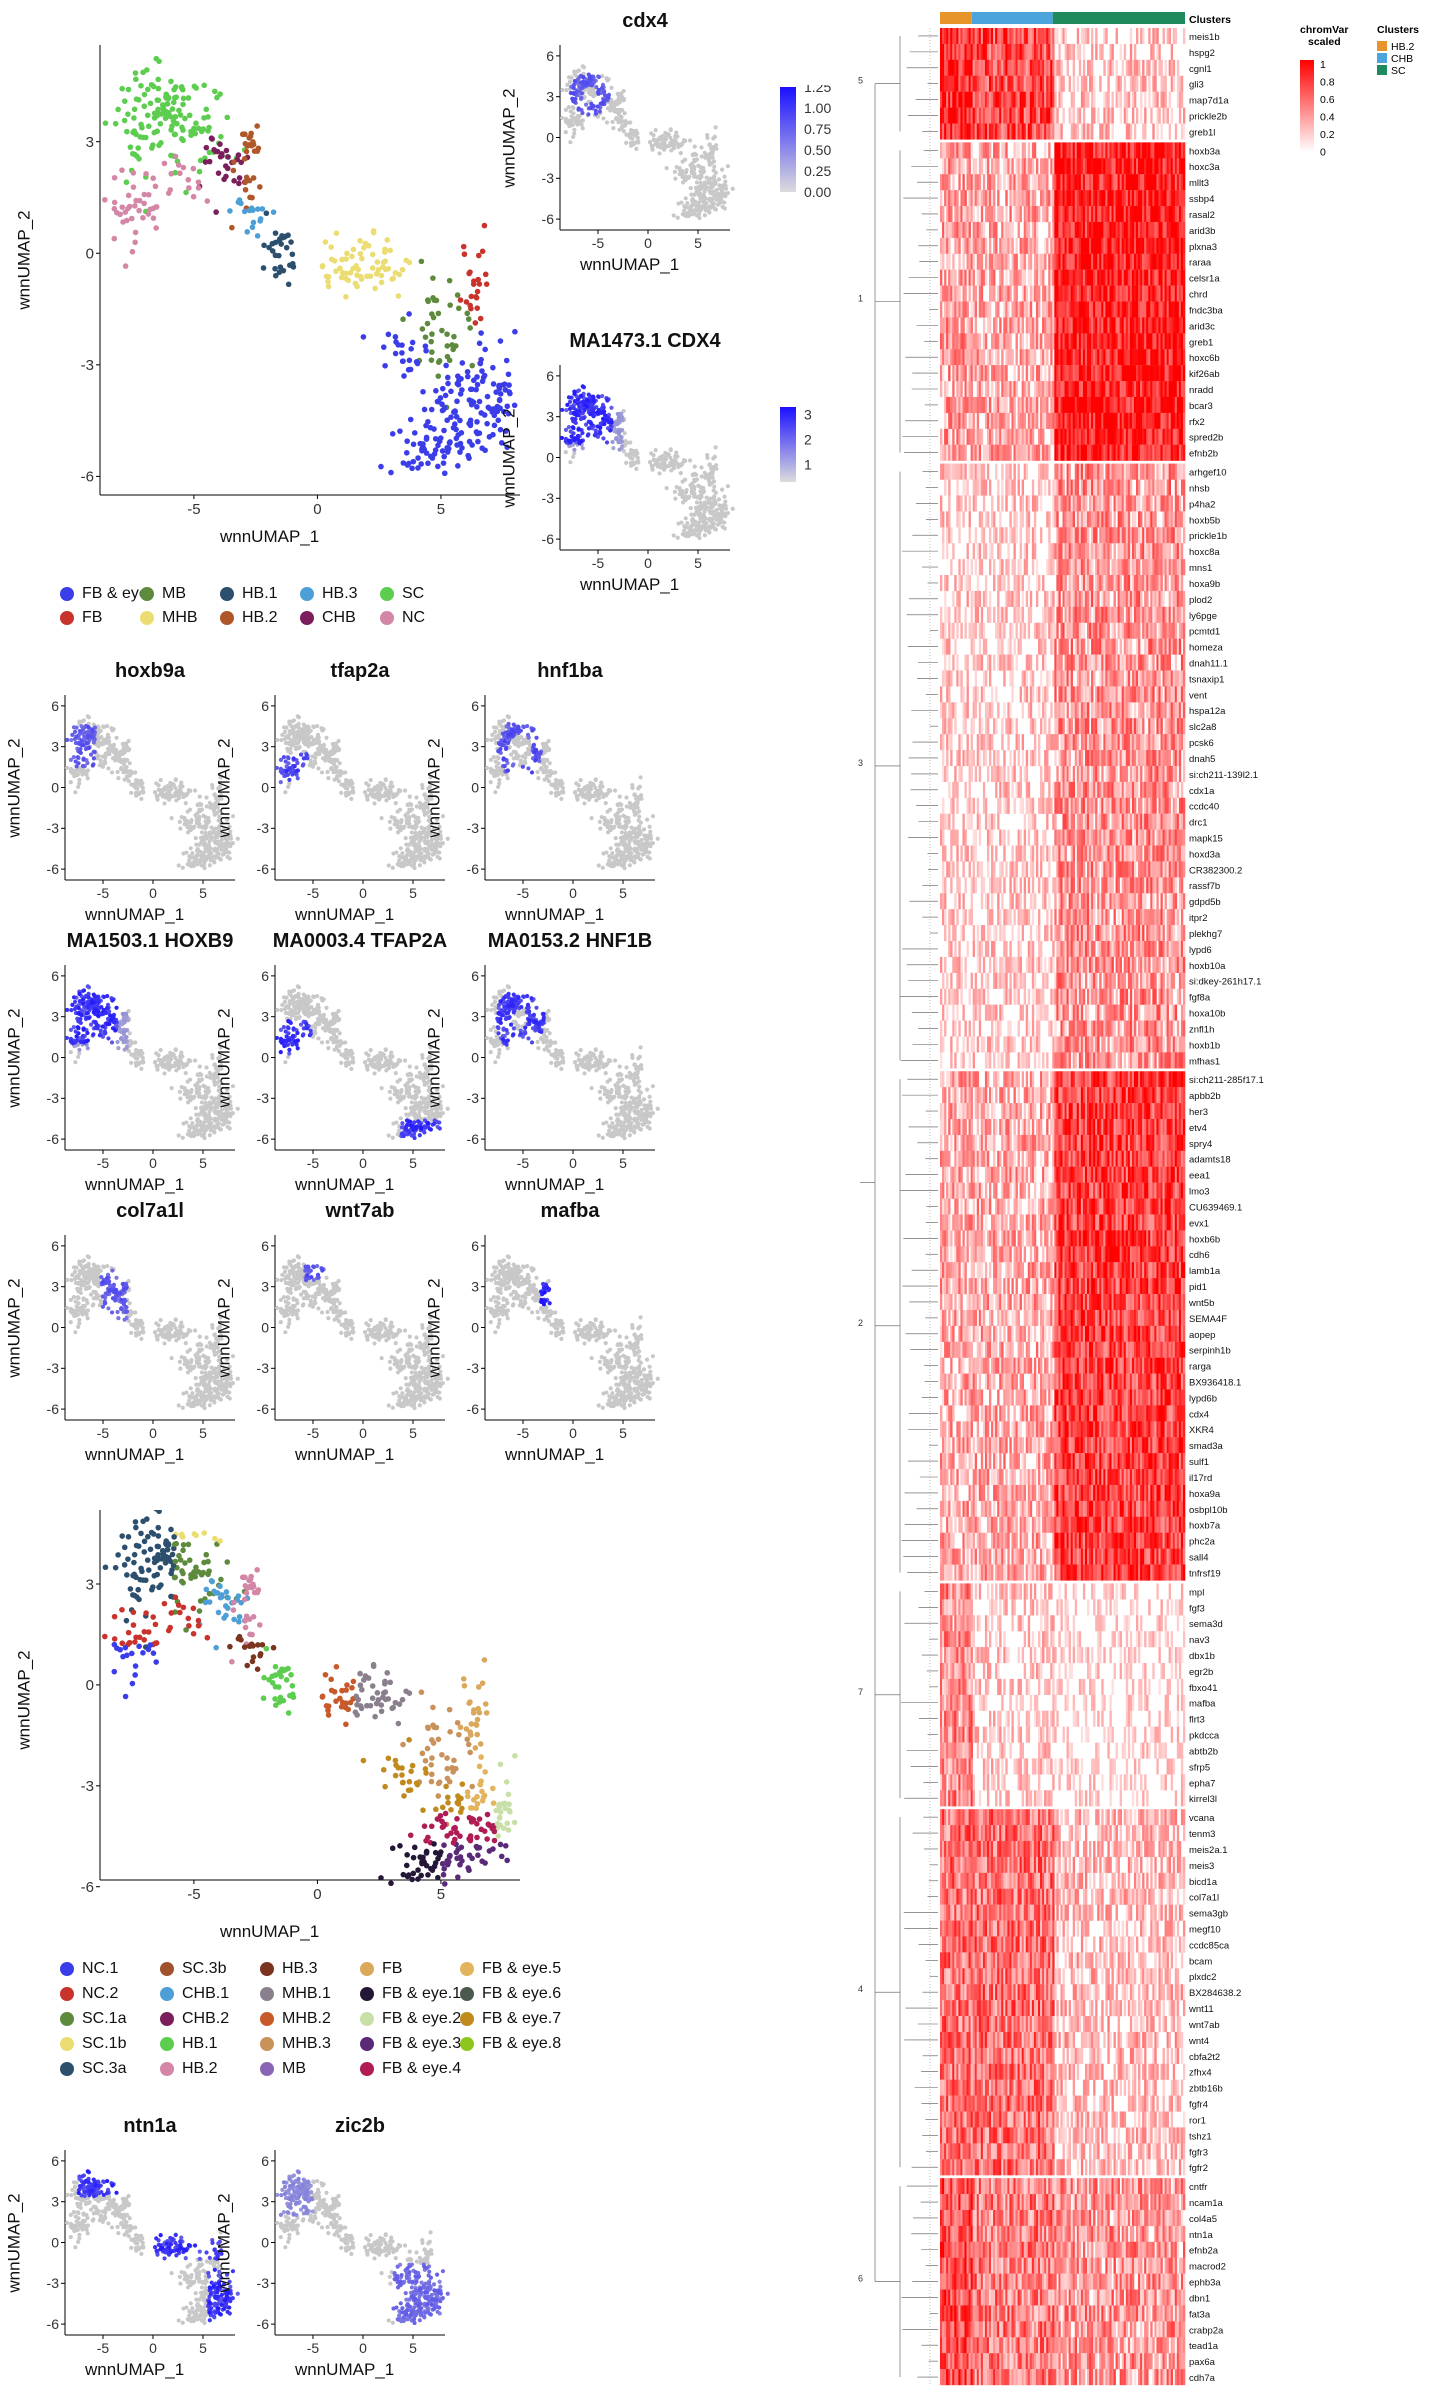 This screenshot has height=2400, width=1440. I want to click on y-tick-label: 6, so click(55, 706).